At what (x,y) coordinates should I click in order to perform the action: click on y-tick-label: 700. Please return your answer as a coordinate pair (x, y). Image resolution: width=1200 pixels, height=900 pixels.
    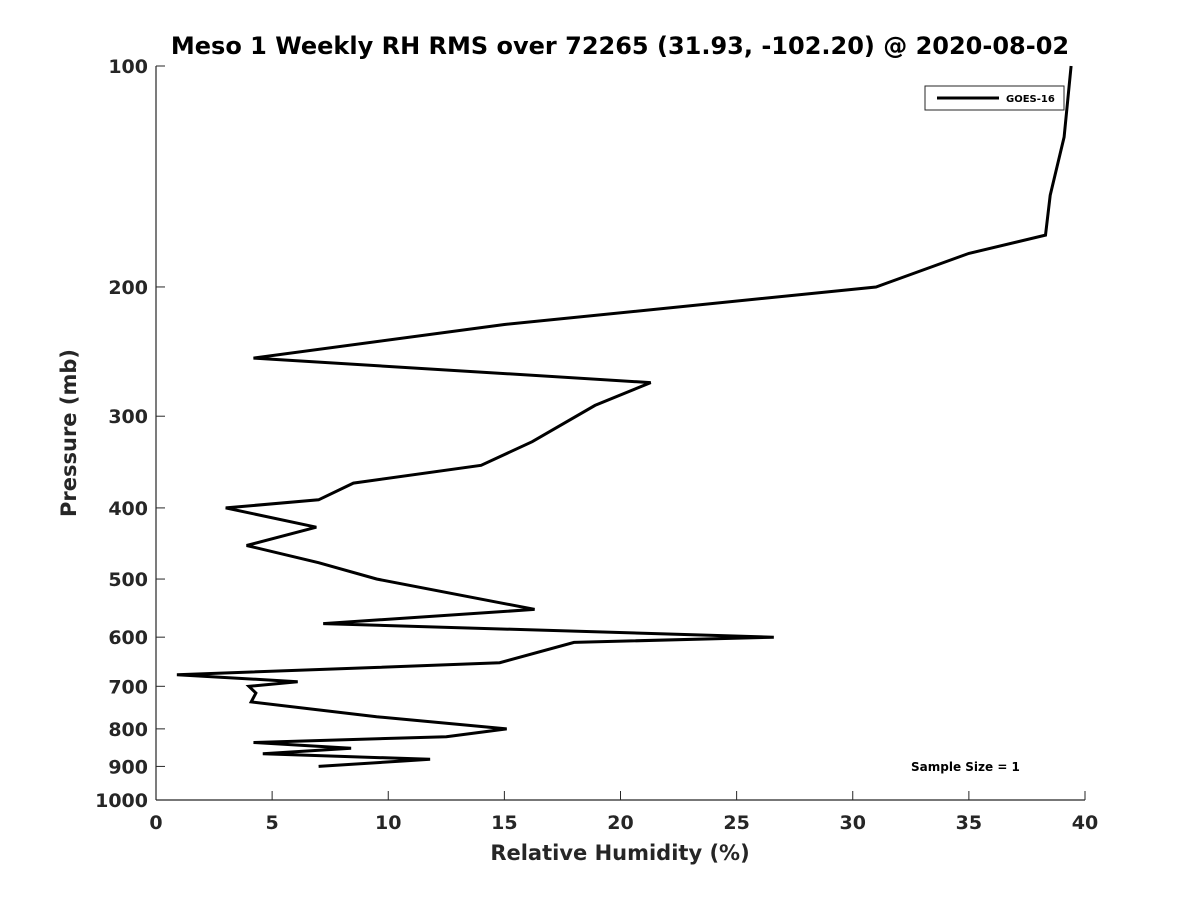
    Looking at the image, I should click on (128, 687).